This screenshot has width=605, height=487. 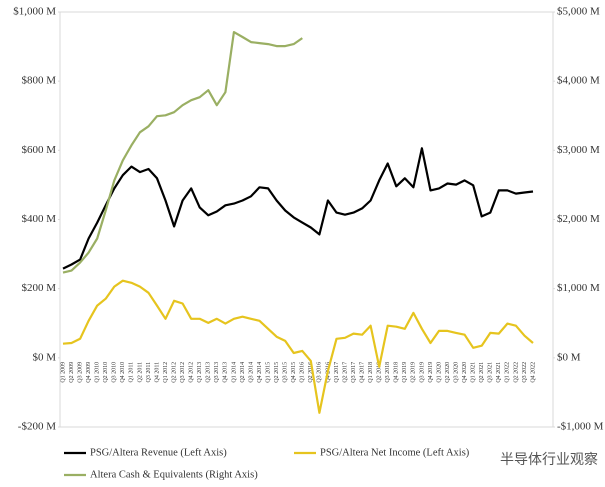 I want to click on y-tick-label: $600 M, so click(x=38, y=150).